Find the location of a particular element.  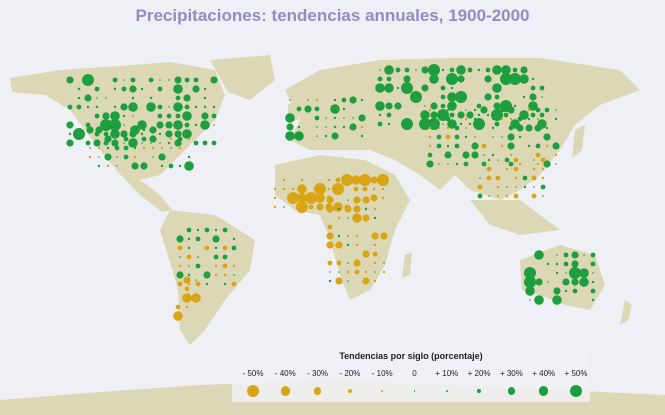

legend-item: - 20% is located at coordinates (350, 373).